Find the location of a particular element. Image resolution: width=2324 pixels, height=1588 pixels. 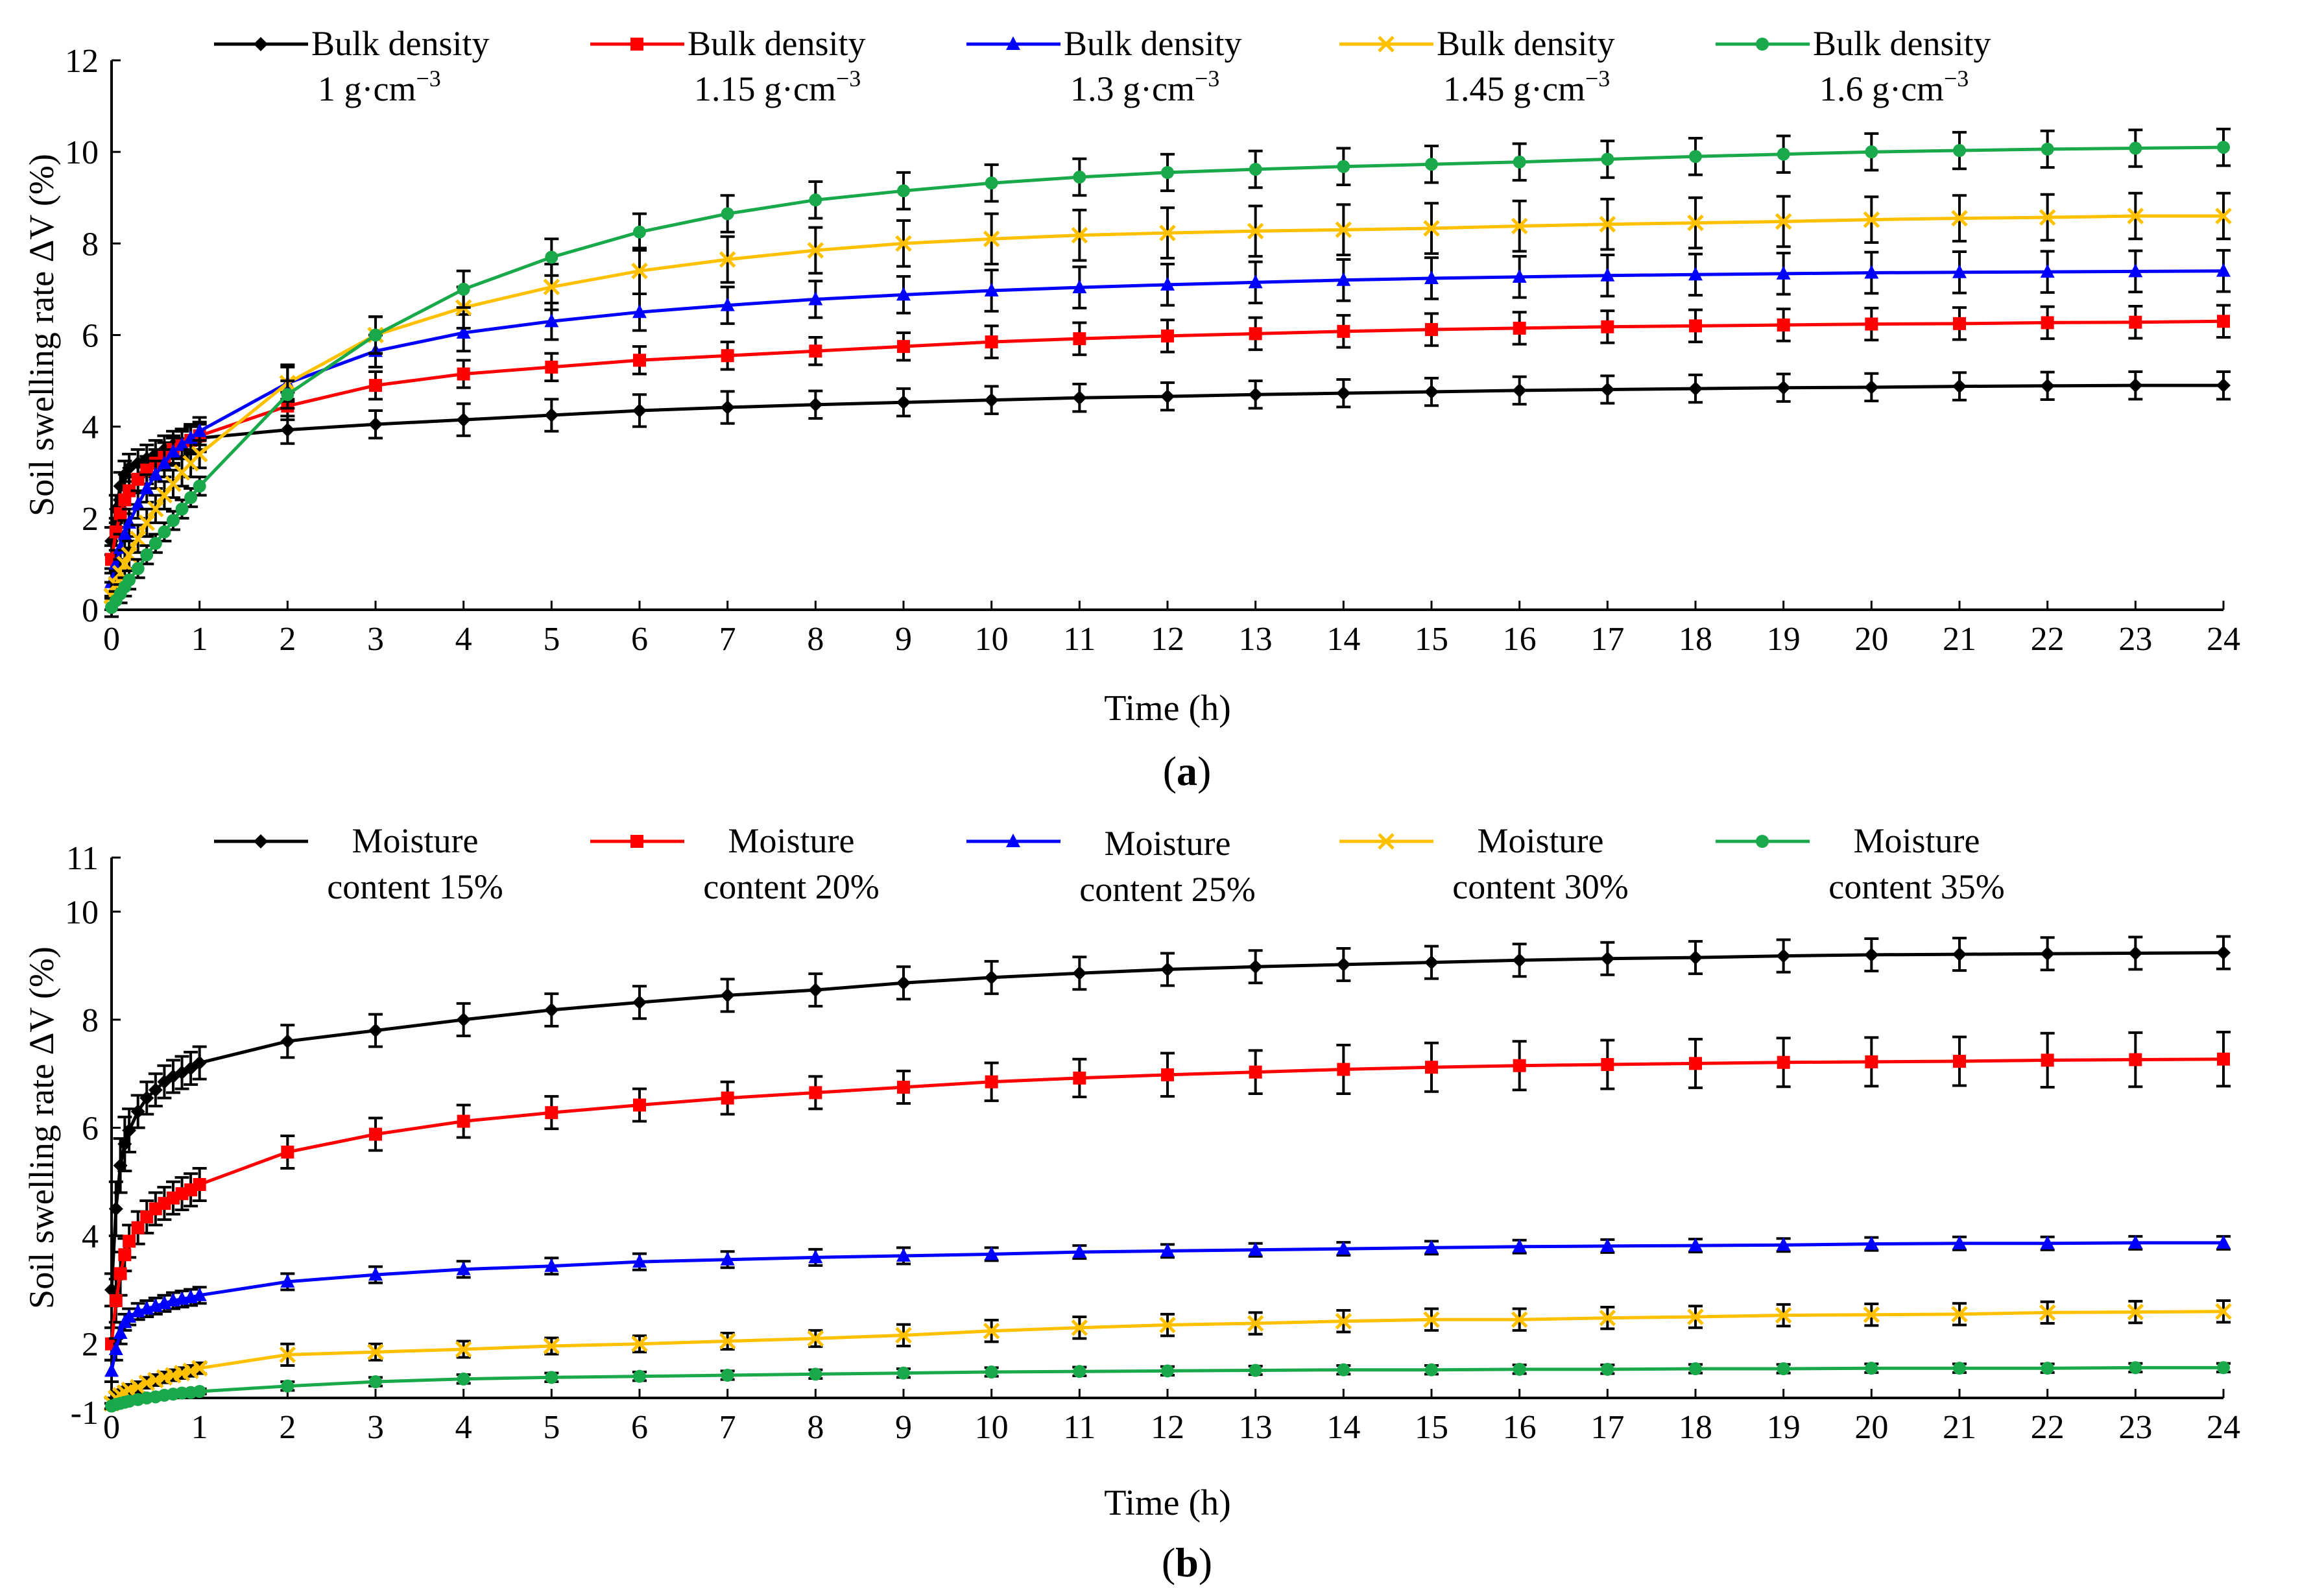

x-tick-label: 11 is located at coordinates (1079, 1428).